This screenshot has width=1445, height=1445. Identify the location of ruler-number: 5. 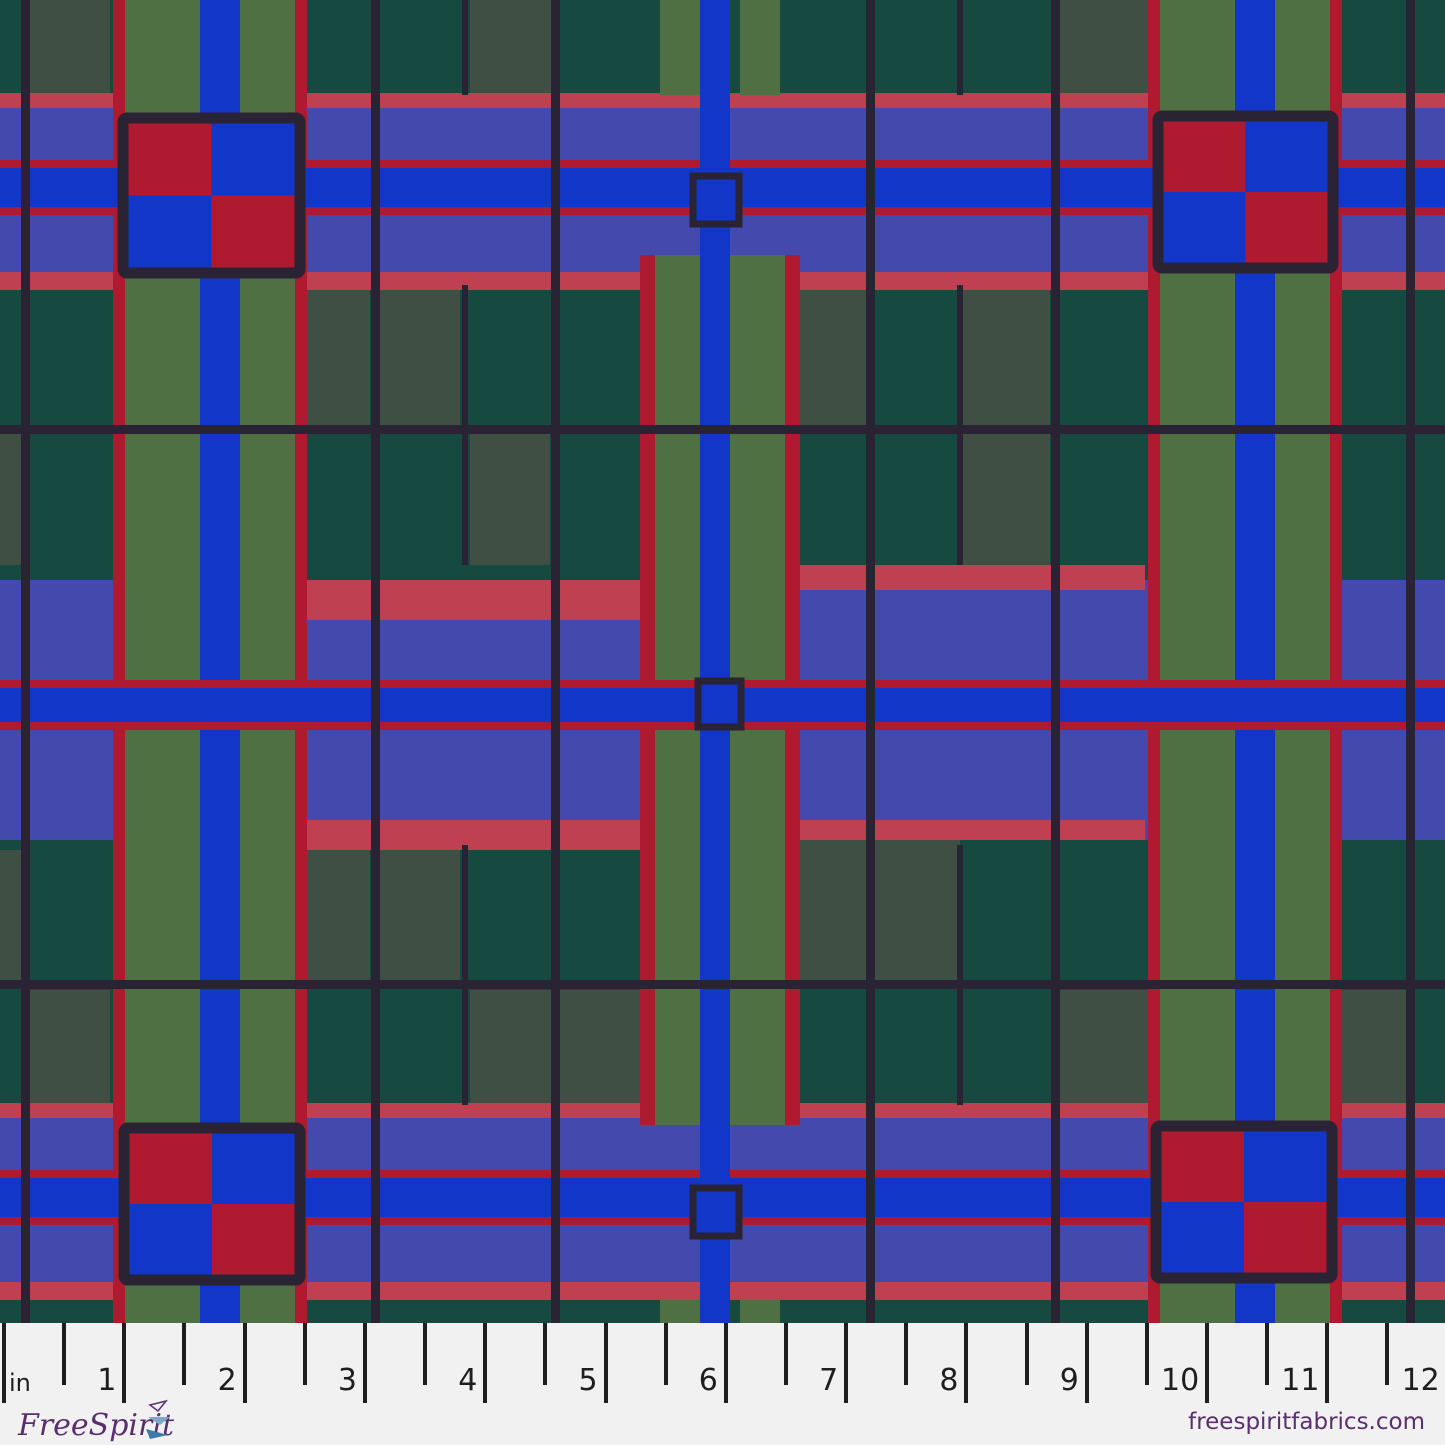
(588, 1380).